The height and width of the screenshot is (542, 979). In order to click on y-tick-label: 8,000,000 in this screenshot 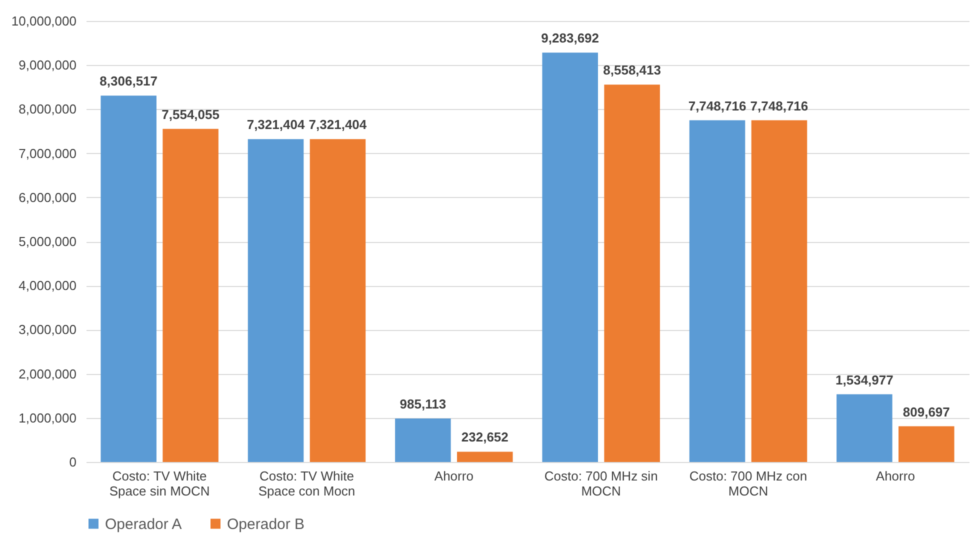, I will do `click(47, 109)`.